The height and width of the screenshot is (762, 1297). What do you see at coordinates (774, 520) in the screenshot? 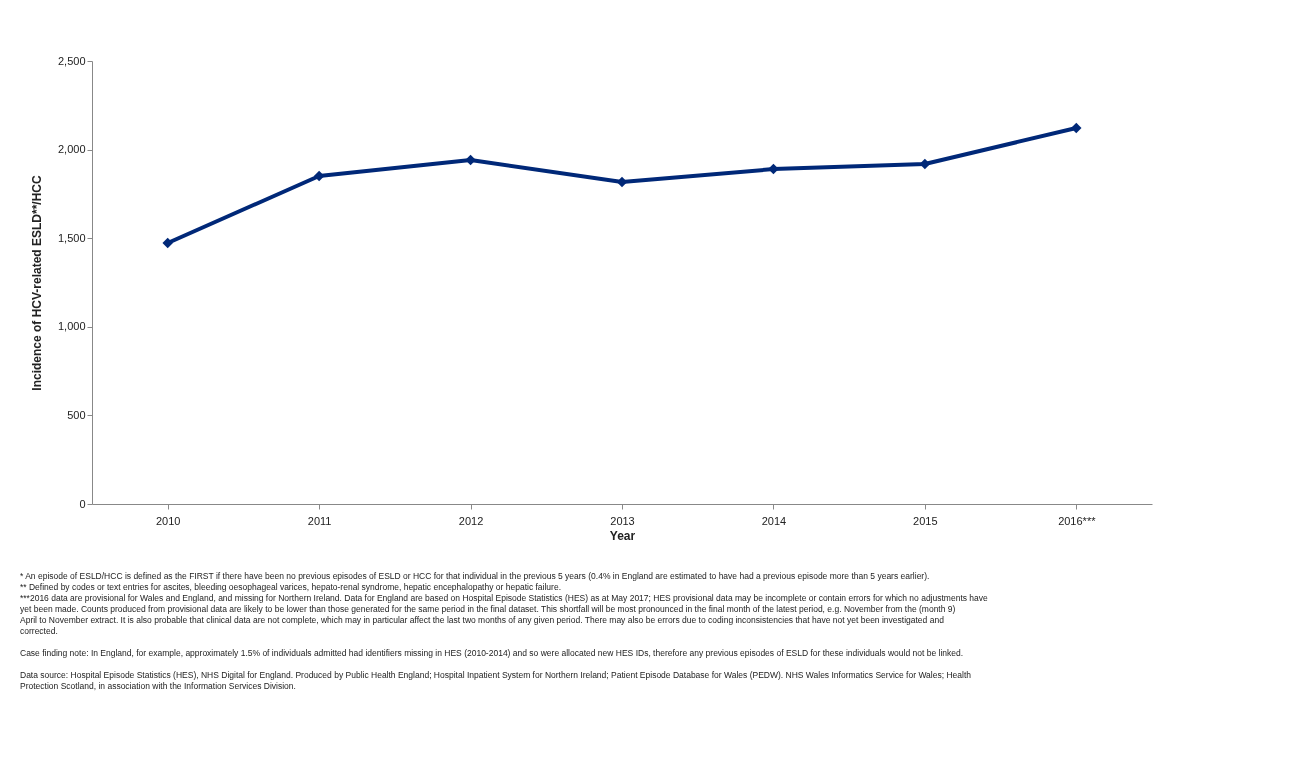
I see `x-tick-label: 2014` at bounding box center [774, 520].